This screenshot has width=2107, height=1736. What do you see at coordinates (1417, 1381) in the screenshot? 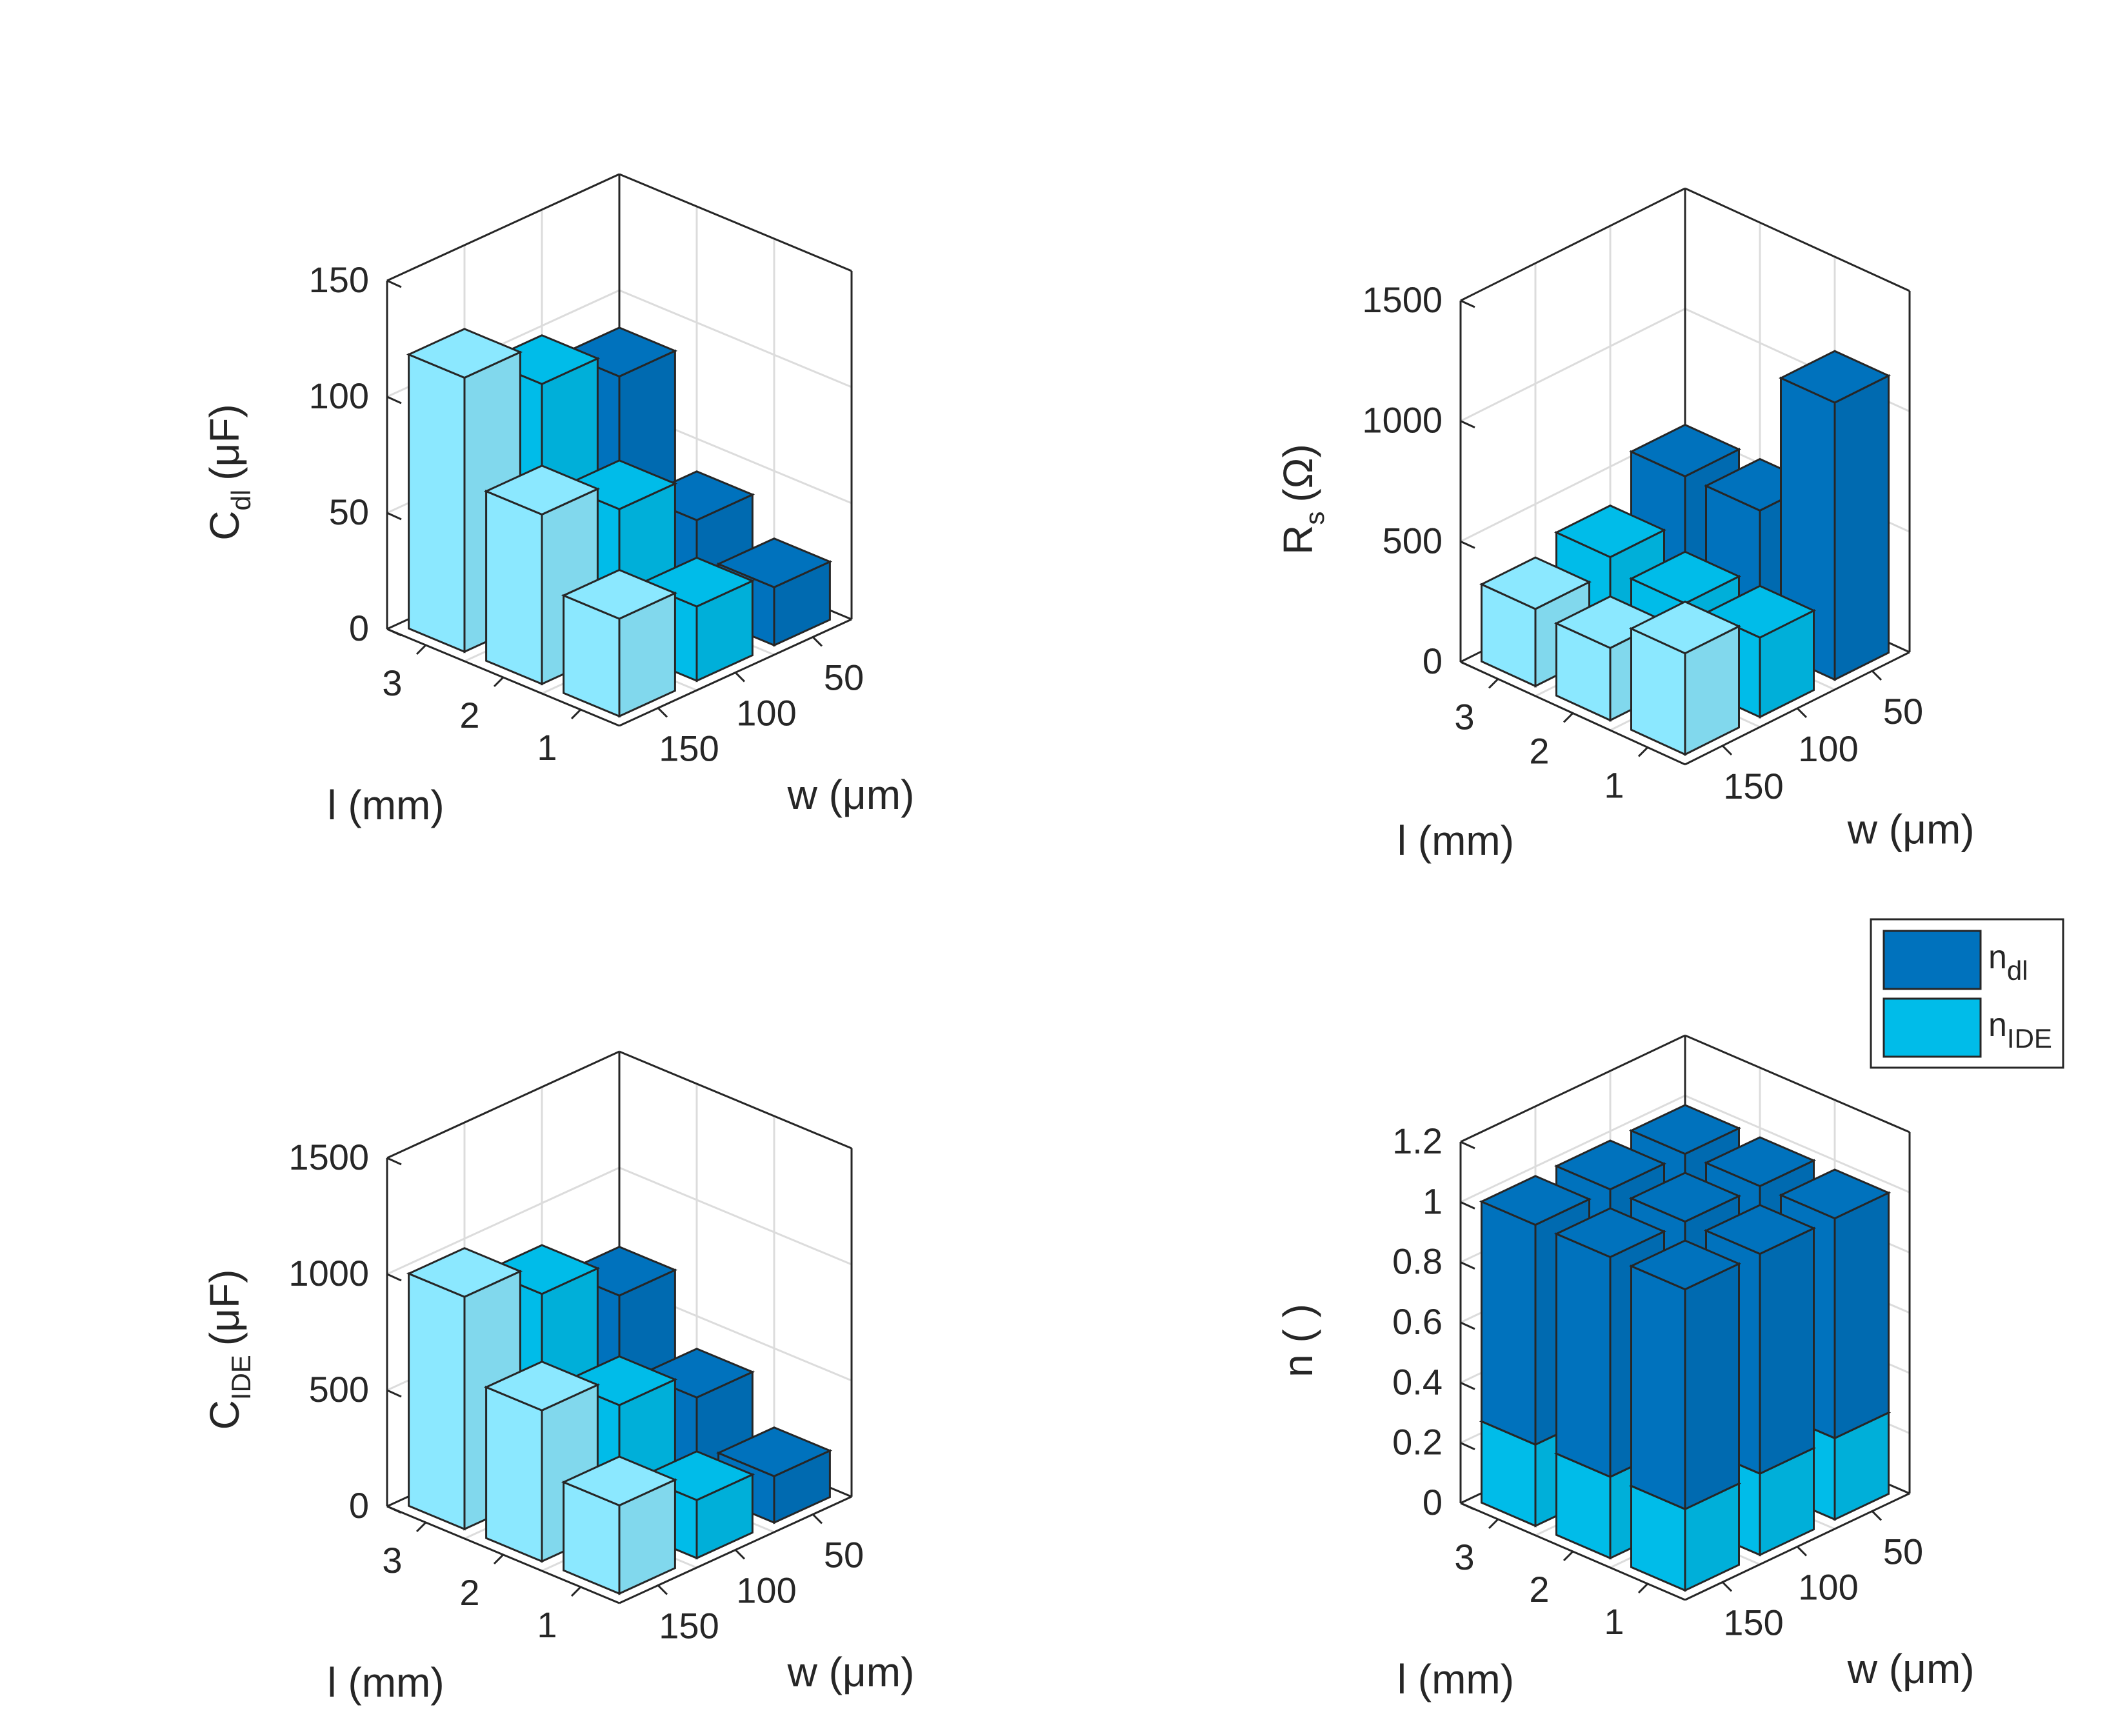
I see `z-tick-label: 0.4` at bounding box center [1417, 1381].